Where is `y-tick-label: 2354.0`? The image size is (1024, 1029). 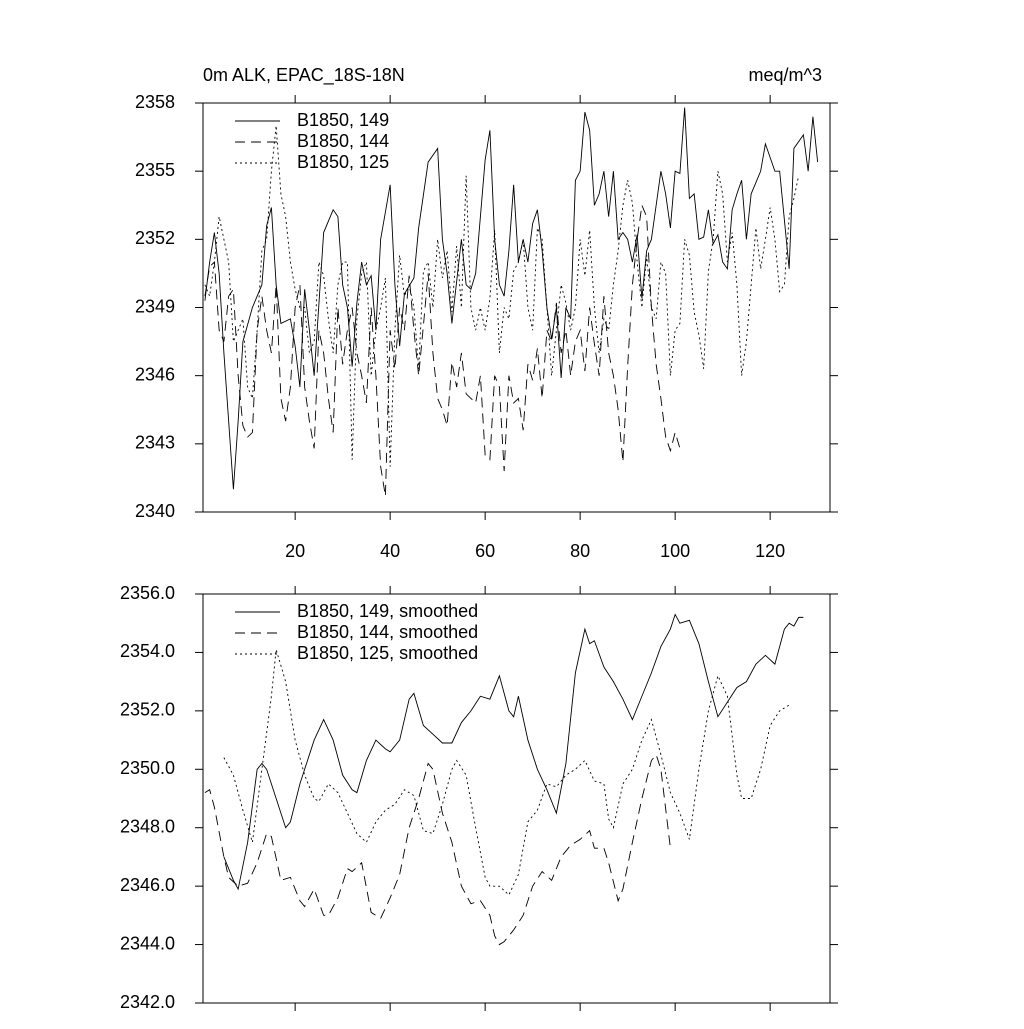 y-tick-label: 2354.0 is located at coordinates (147, 651).